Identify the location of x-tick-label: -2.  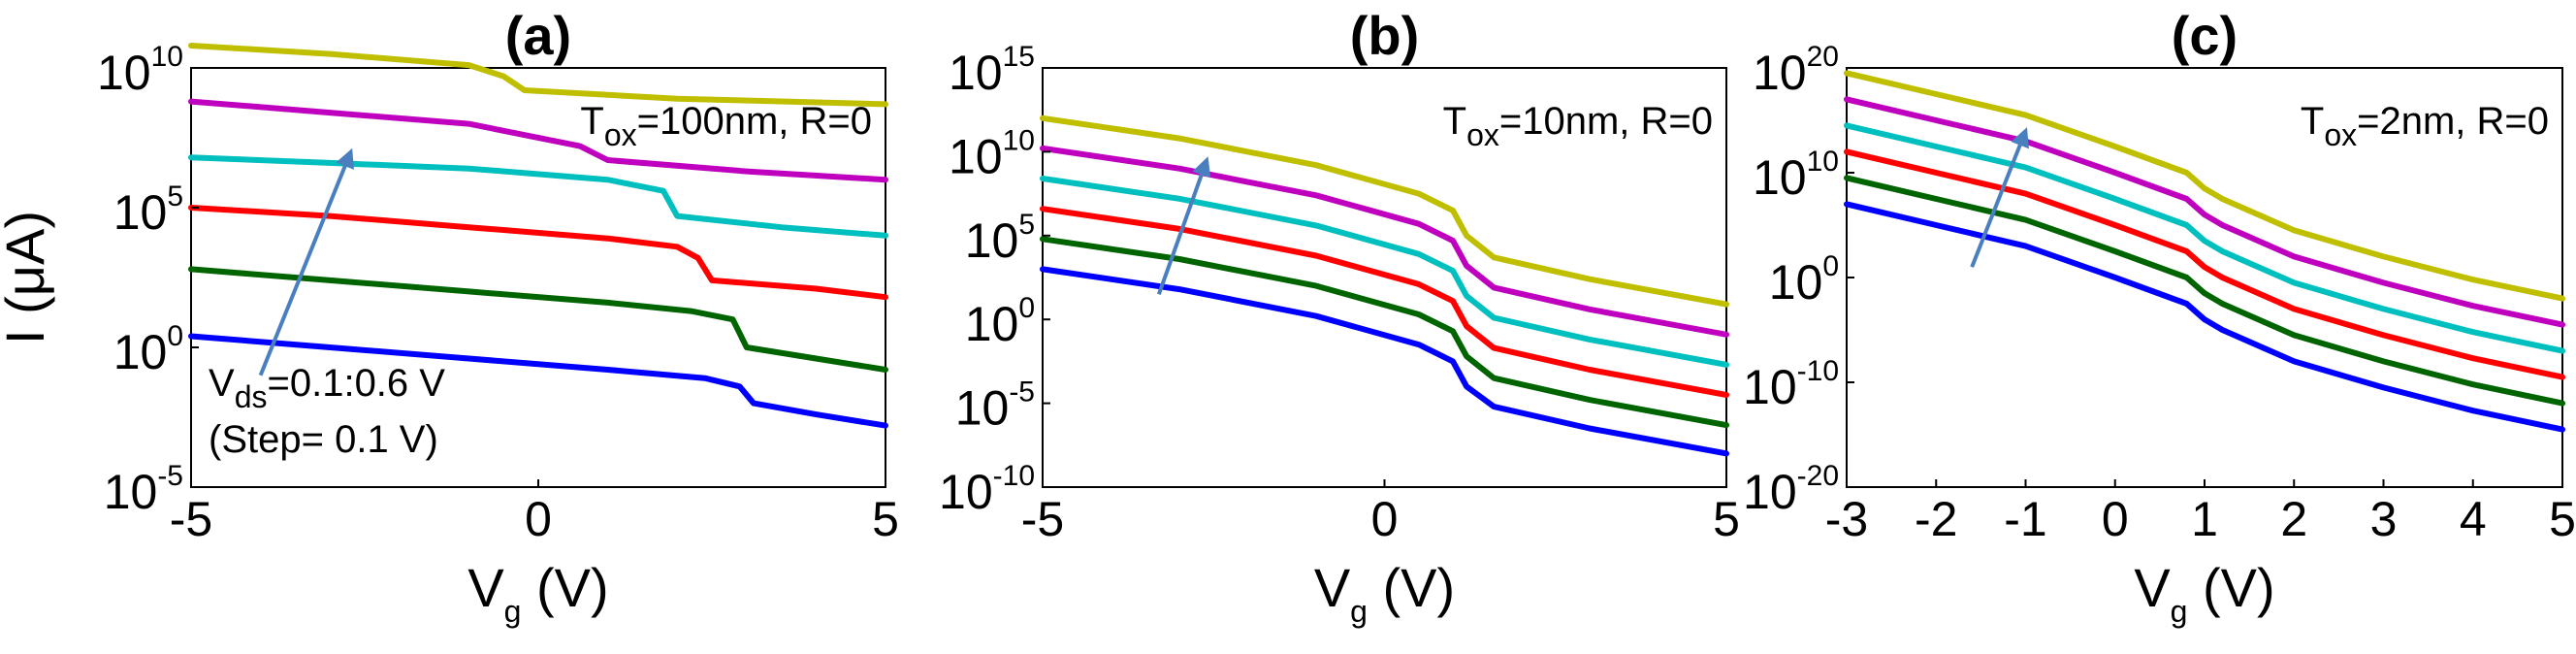
(1936, 519).